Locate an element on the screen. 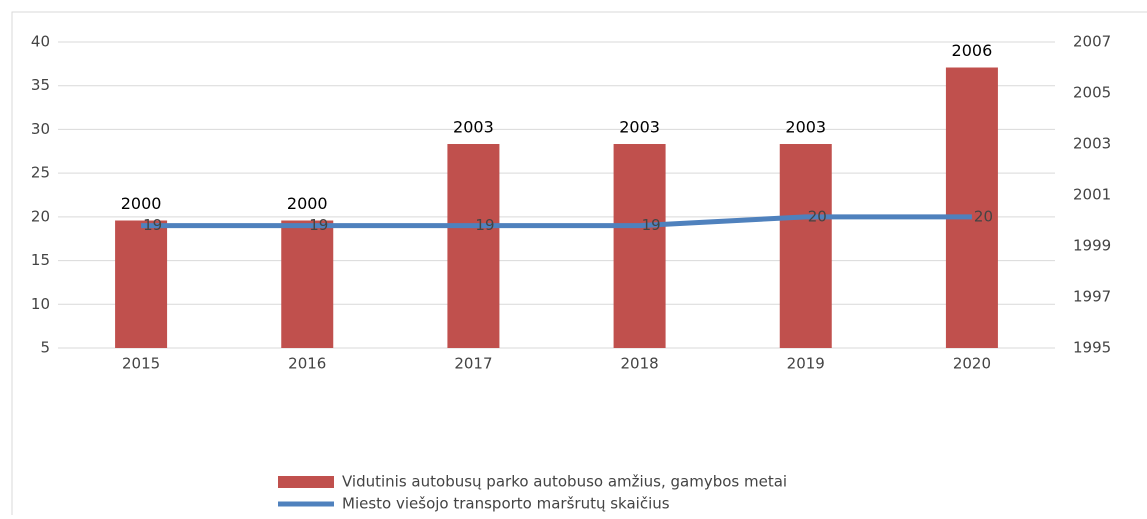 The width and height of the screenshot is (1147, 519). y-tick-label: 5 is located at coordinates (45, 348).